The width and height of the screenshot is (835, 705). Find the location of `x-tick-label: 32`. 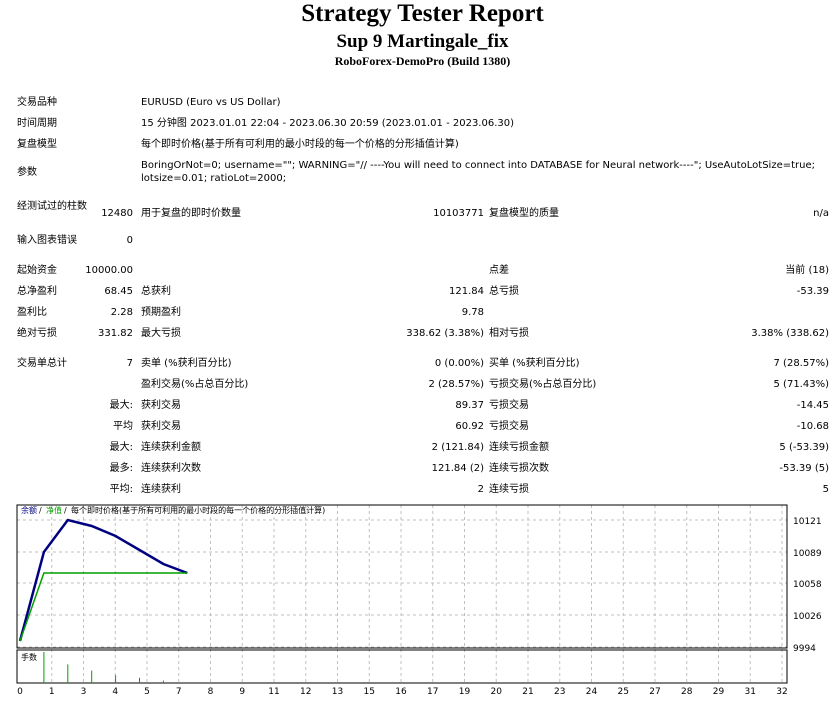

x-tick-label: 32 is located at coordinates (781, 692).